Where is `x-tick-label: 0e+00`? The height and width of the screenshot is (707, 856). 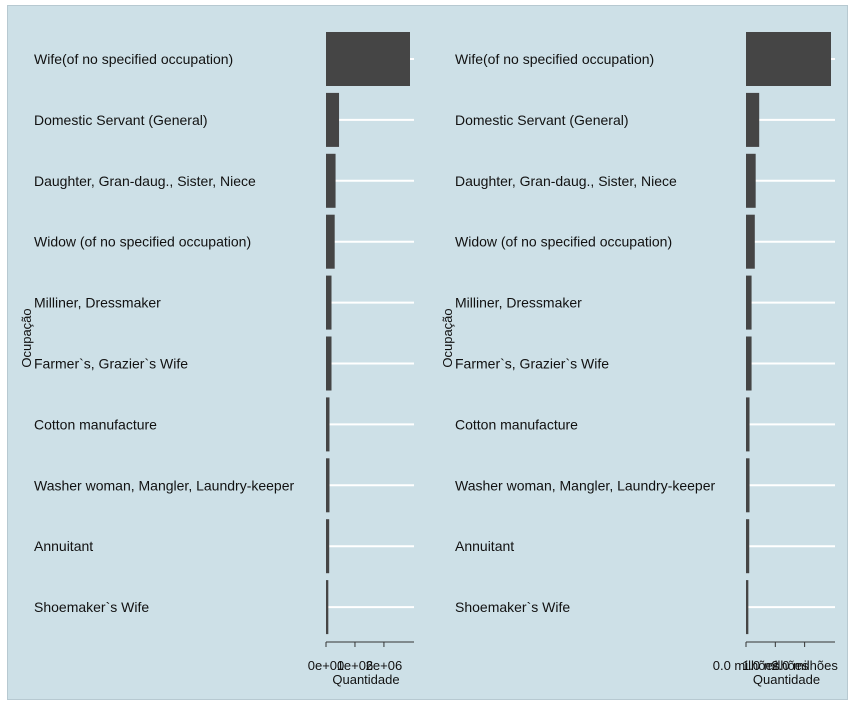
x-tick-label: 0e+00 is located at coordinates (326, 665).